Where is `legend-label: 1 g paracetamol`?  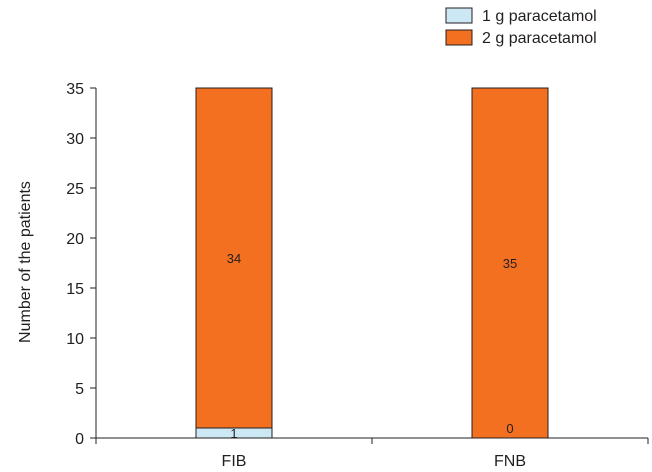
legend-label: 1 g paracetamol is located at coordinates (539, 16).